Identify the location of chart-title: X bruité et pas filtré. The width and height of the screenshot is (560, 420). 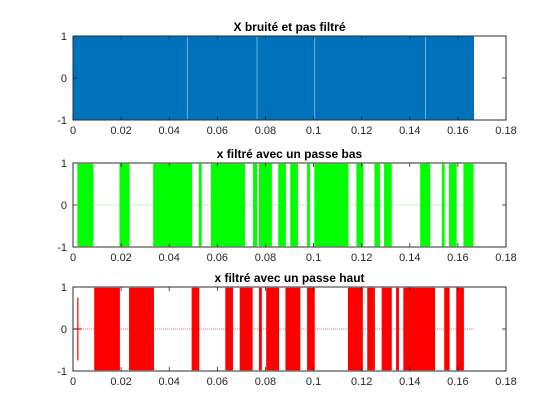
(289, 27).